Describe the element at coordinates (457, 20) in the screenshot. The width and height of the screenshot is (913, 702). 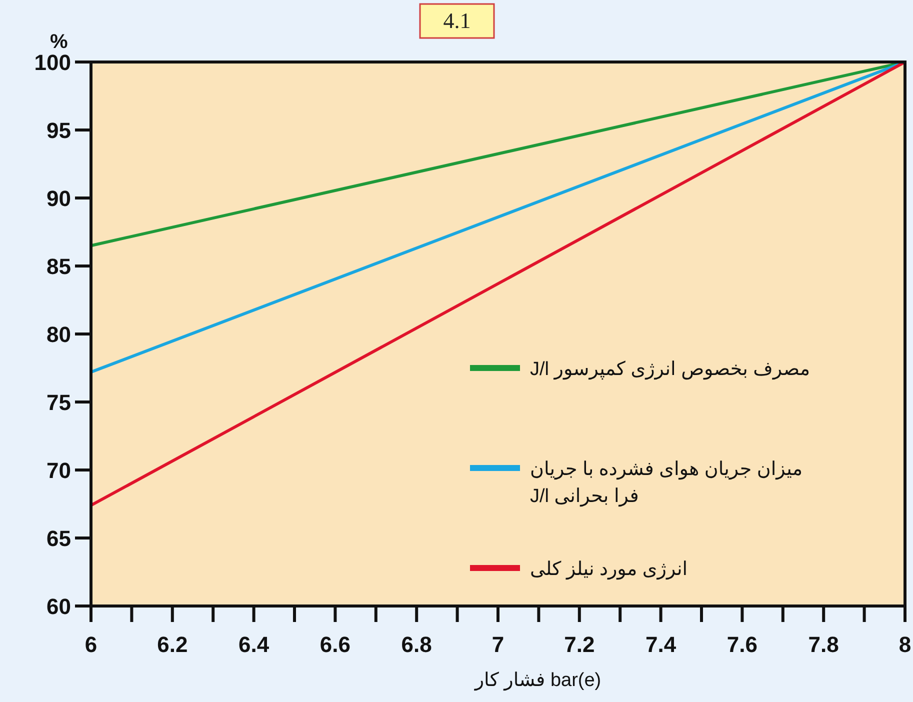
I see `chart-title: 4.1` at that location.